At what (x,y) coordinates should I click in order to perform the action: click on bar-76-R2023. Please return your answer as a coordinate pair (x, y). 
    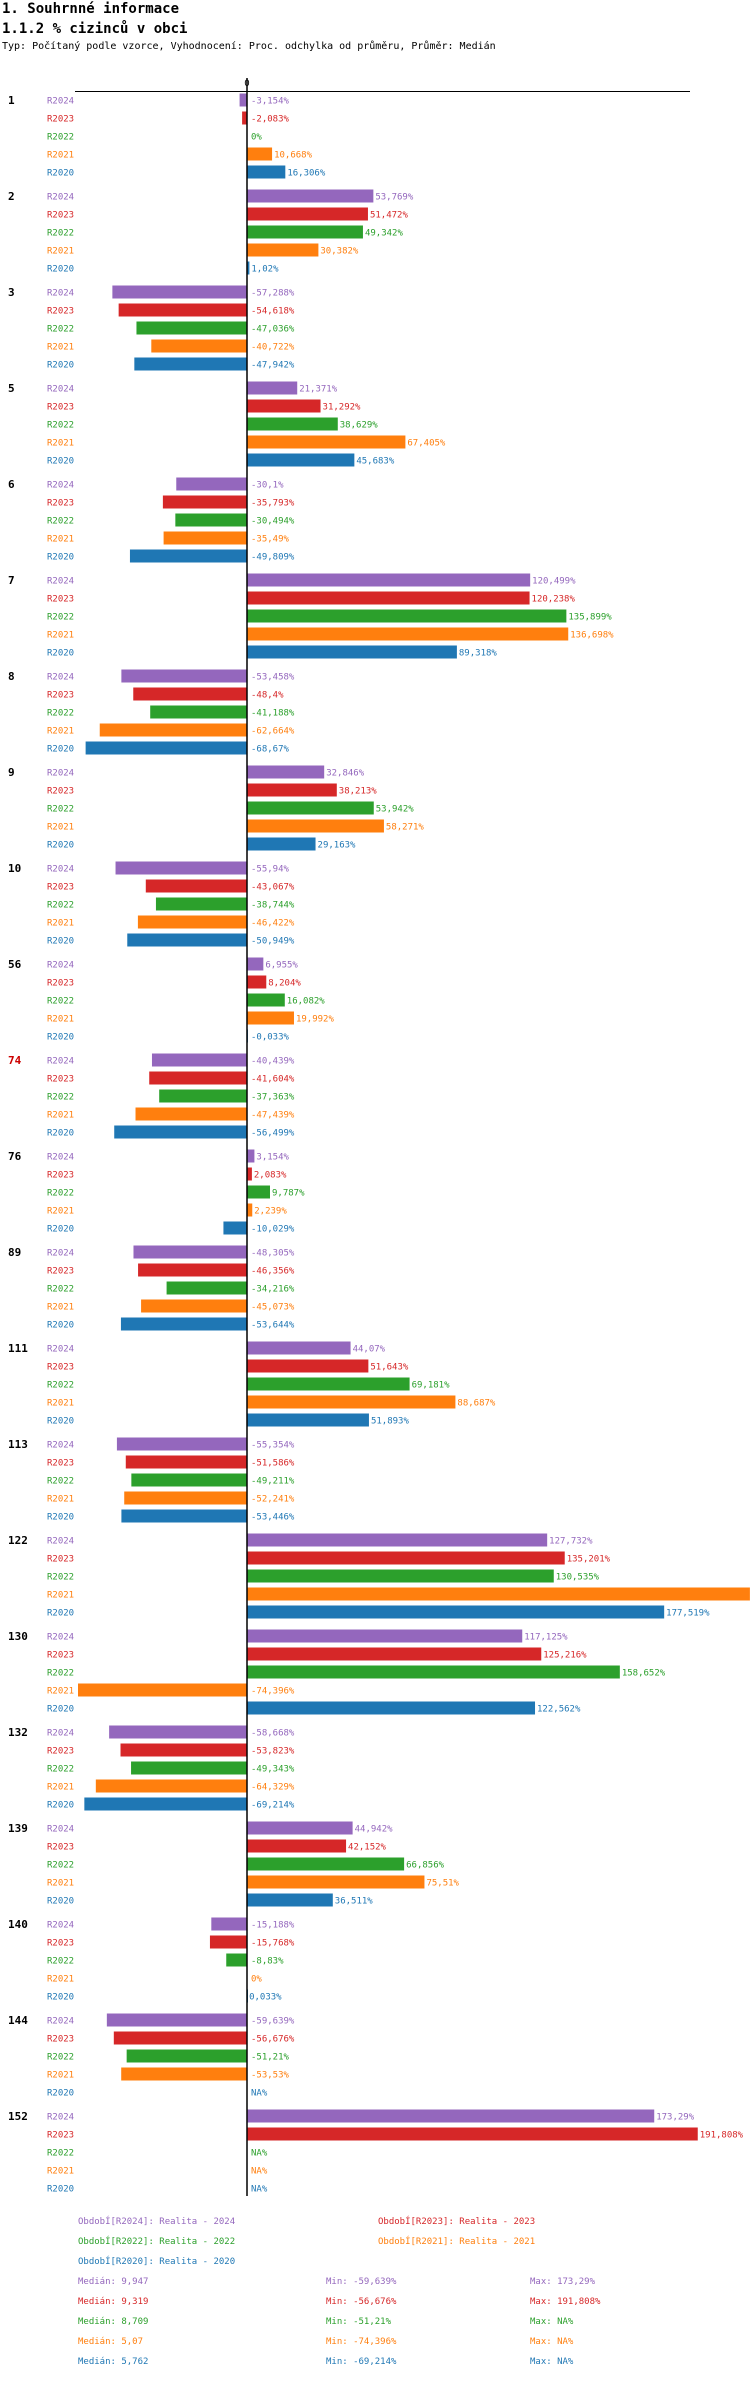
    Looking at the image, I should click on (249, 1174).